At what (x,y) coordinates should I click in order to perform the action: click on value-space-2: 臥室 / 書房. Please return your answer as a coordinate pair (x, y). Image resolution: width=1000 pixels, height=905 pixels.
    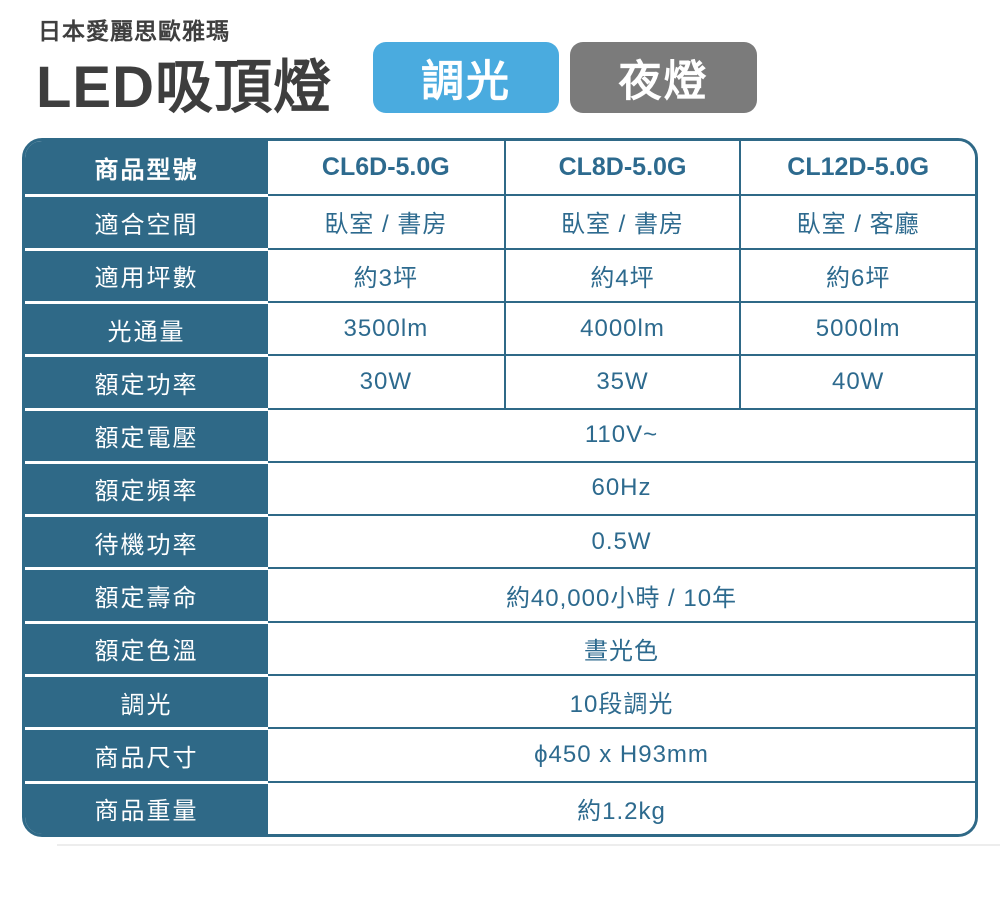
    Looking at the image, I should click on (621, 221).